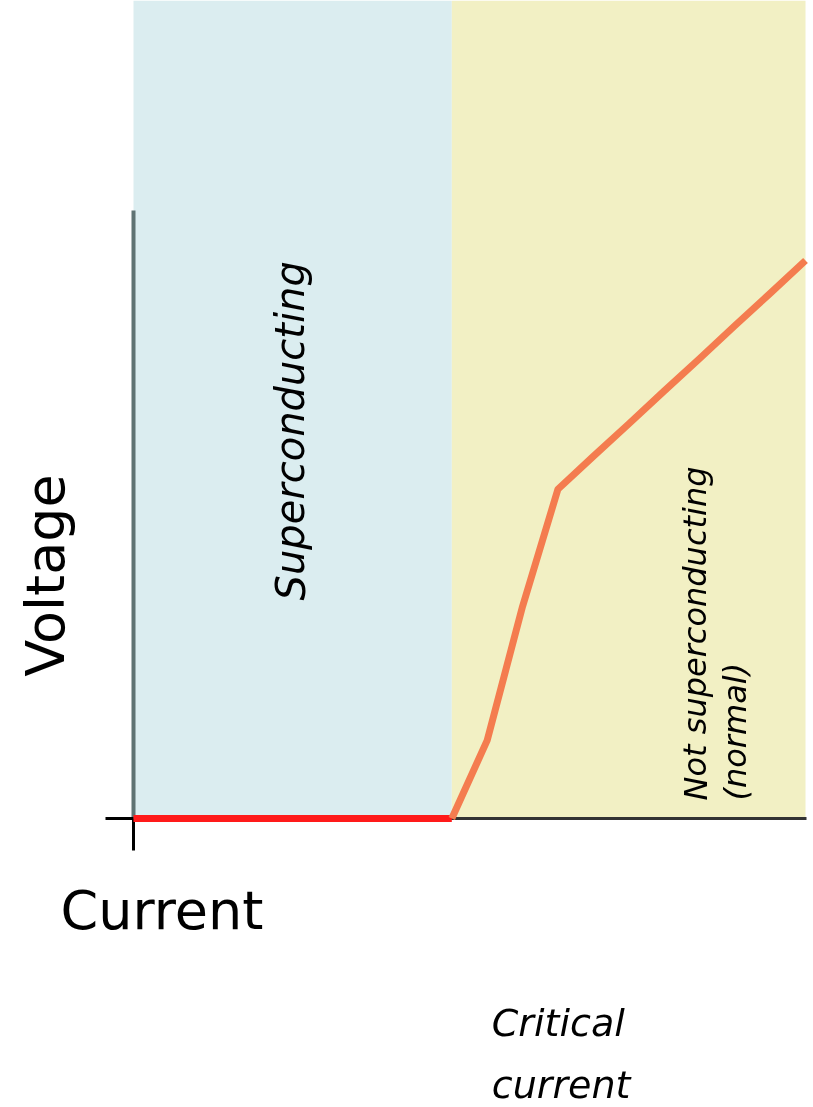  What do you see at coordinates (45, 575) in the screenshot?
I see `y-axis-title: Voltage` at bounding box center [45, 575].